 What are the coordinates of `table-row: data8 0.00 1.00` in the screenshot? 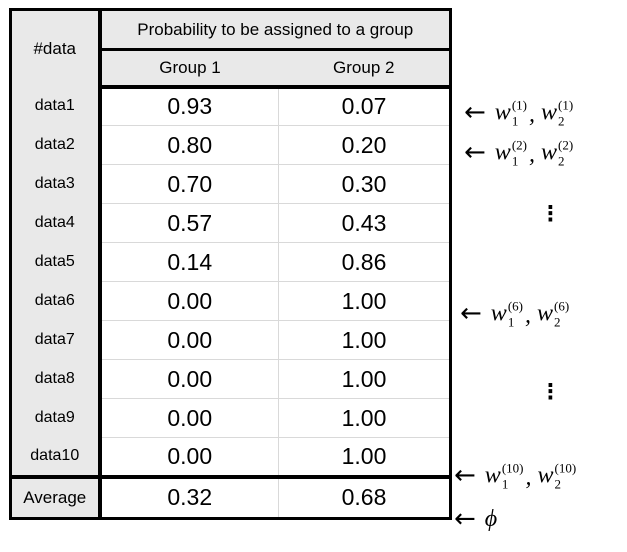 It's located at (230, 379).